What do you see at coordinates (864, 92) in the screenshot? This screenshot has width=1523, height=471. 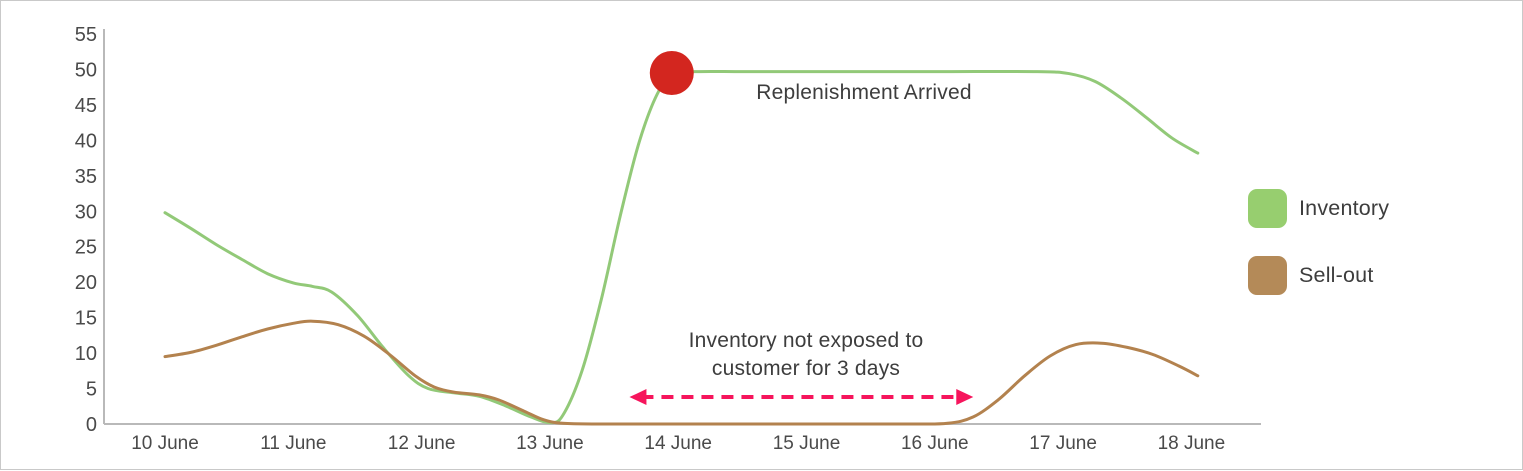 I see `annotation-replenishment-arrived: Replenishment Arrived` at bounding box center [864, 92].